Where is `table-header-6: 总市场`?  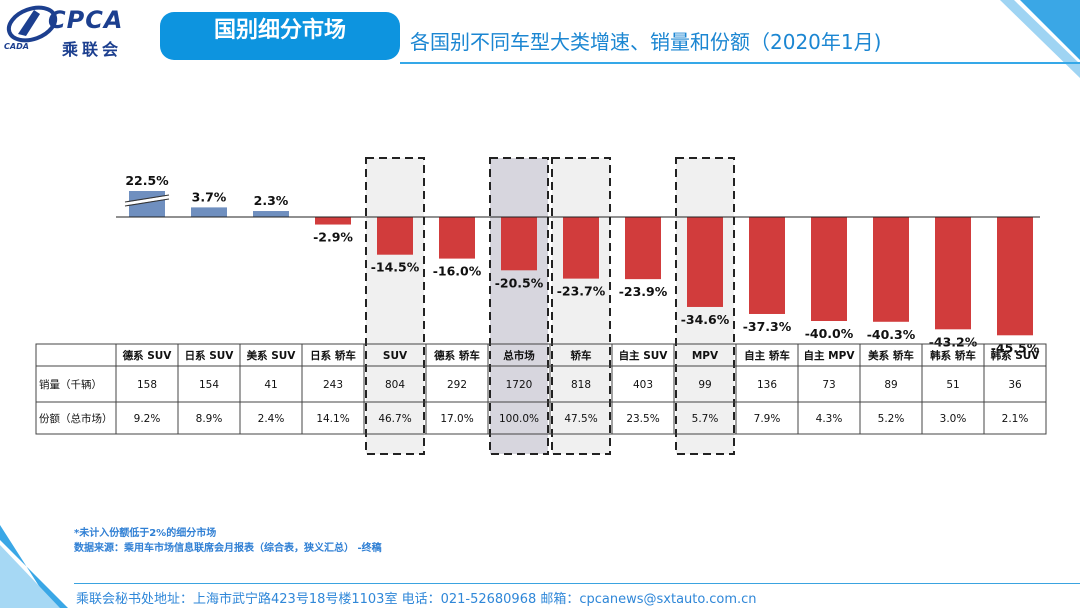 table-header-6: 总市场 is located at coordinates (519, 355).